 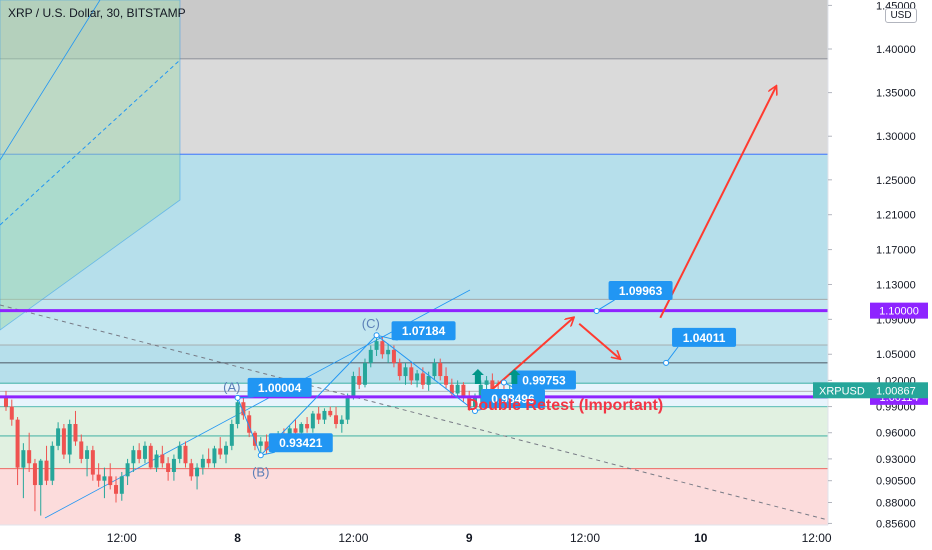 I want to click on current-price-tag, so click(x=870, y=390).